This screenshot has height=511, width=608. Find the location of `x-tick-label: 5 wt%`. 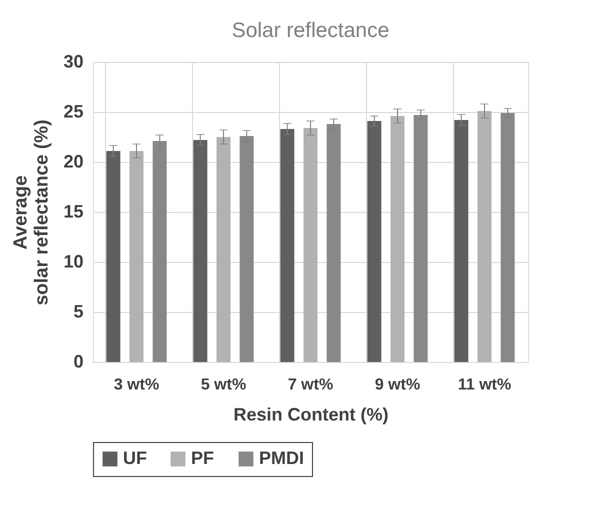

x-tick-label: 5 wt% is located at coordinates (223, 385).